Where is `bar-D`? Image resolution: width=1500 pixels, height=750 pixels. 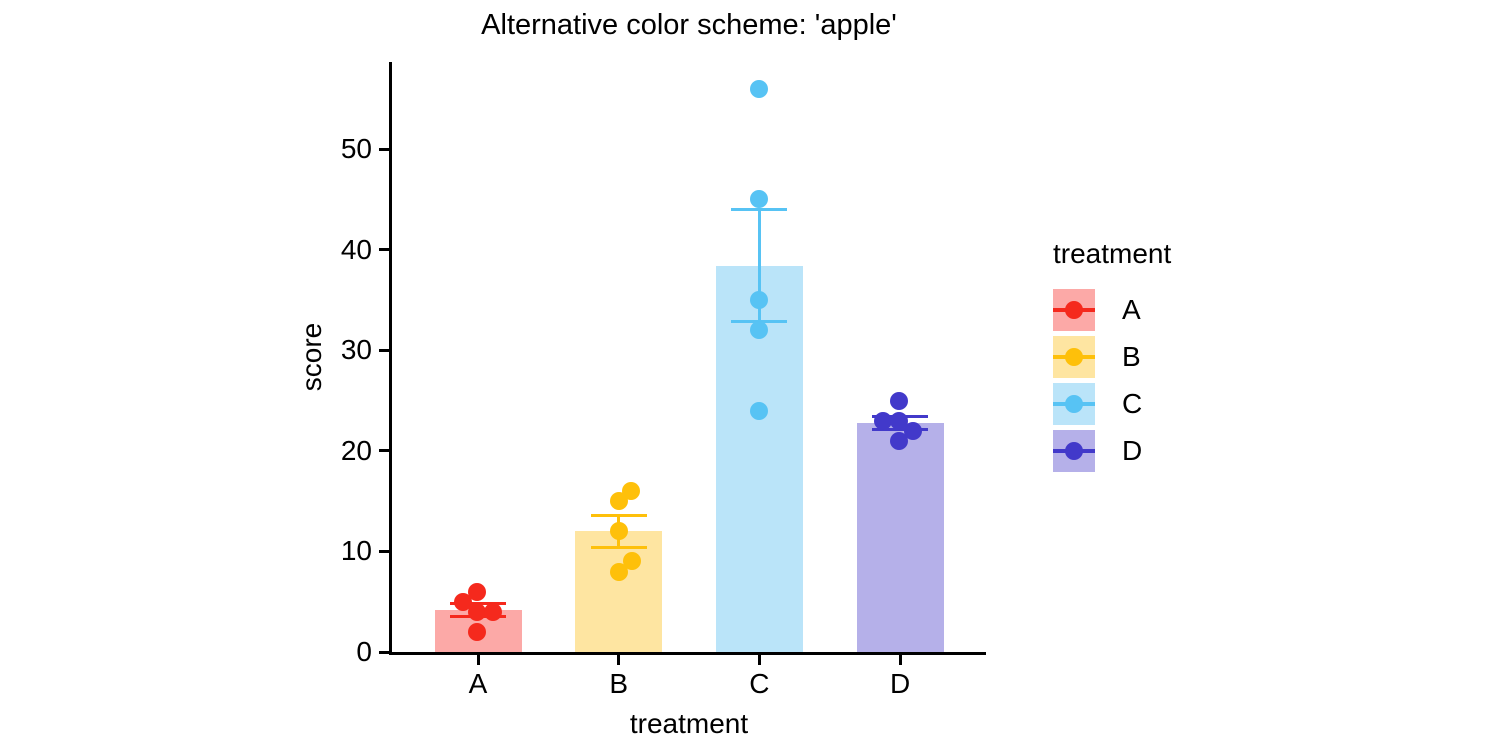 bar-D is located at coordinates (900, 537).